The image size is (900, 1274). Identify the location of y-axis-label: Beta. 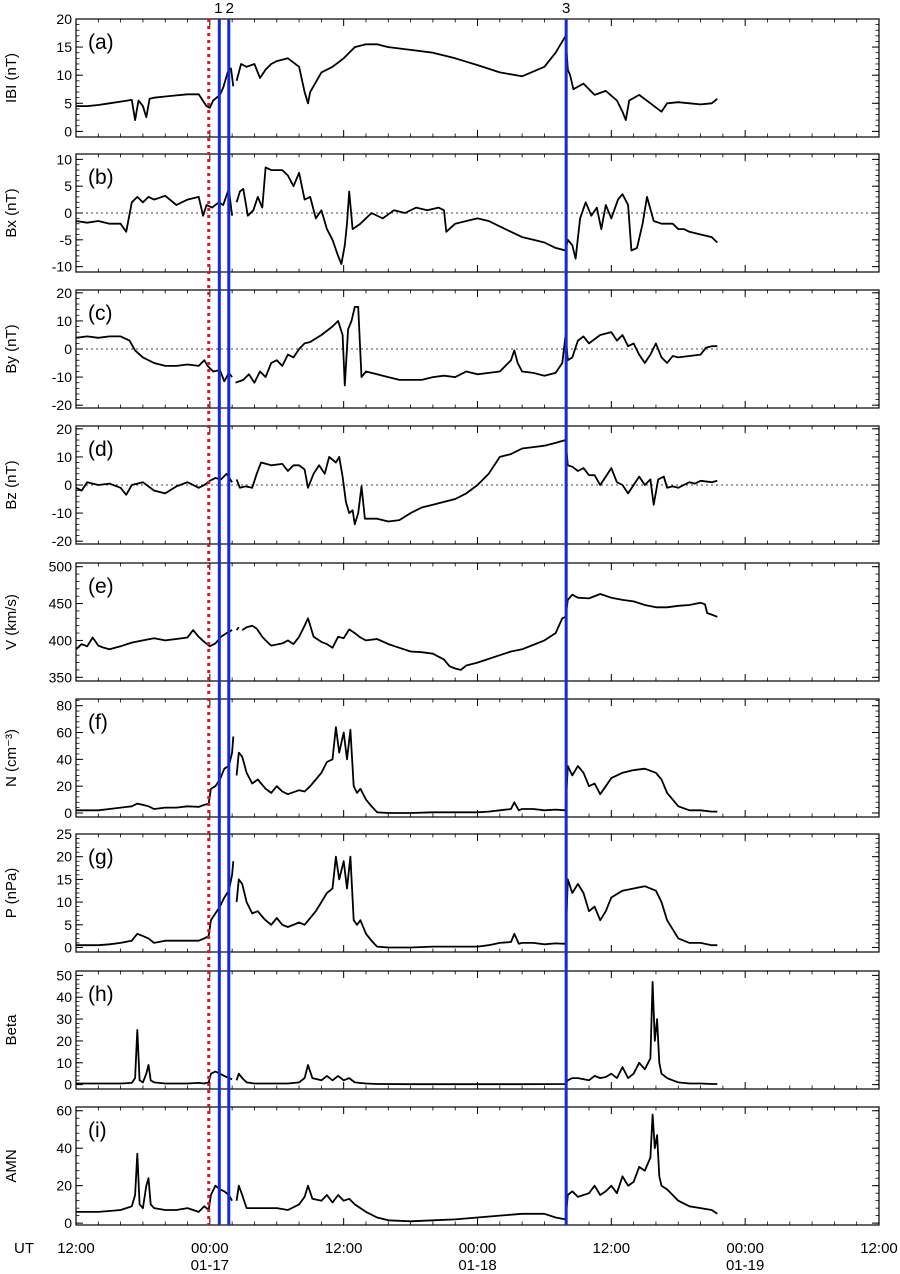
(11, 1030).